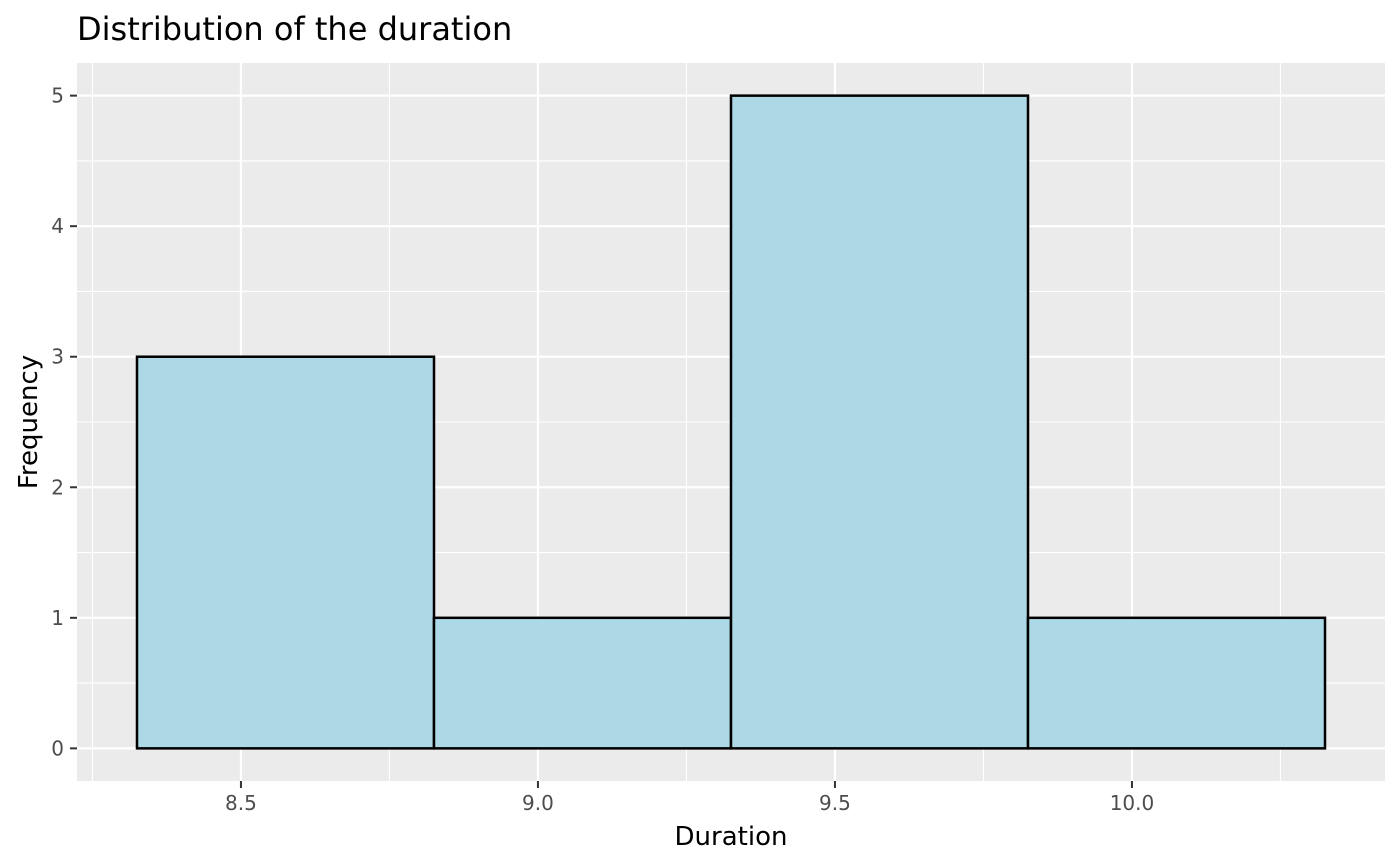 This screenshot has height=866, width=1400. Describe the element at coordinates (64, 422) in the screenshot. I see `y-axis: 0 1 2 3 4 5` at that location.